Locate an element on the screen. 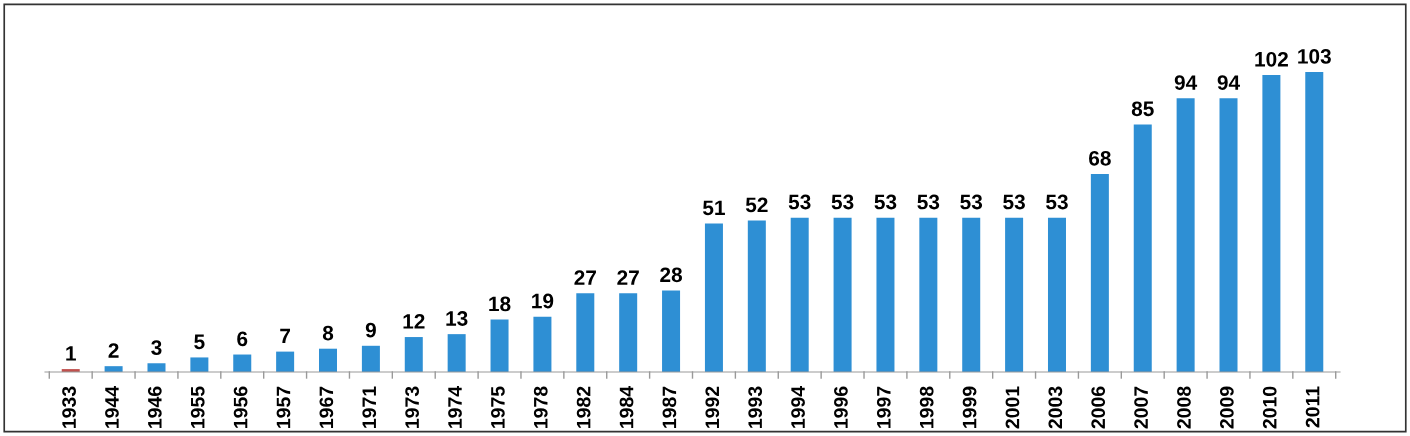 This screenshot has width=1410, height=436. data-label: 2 is located at coordinates (113, 350).